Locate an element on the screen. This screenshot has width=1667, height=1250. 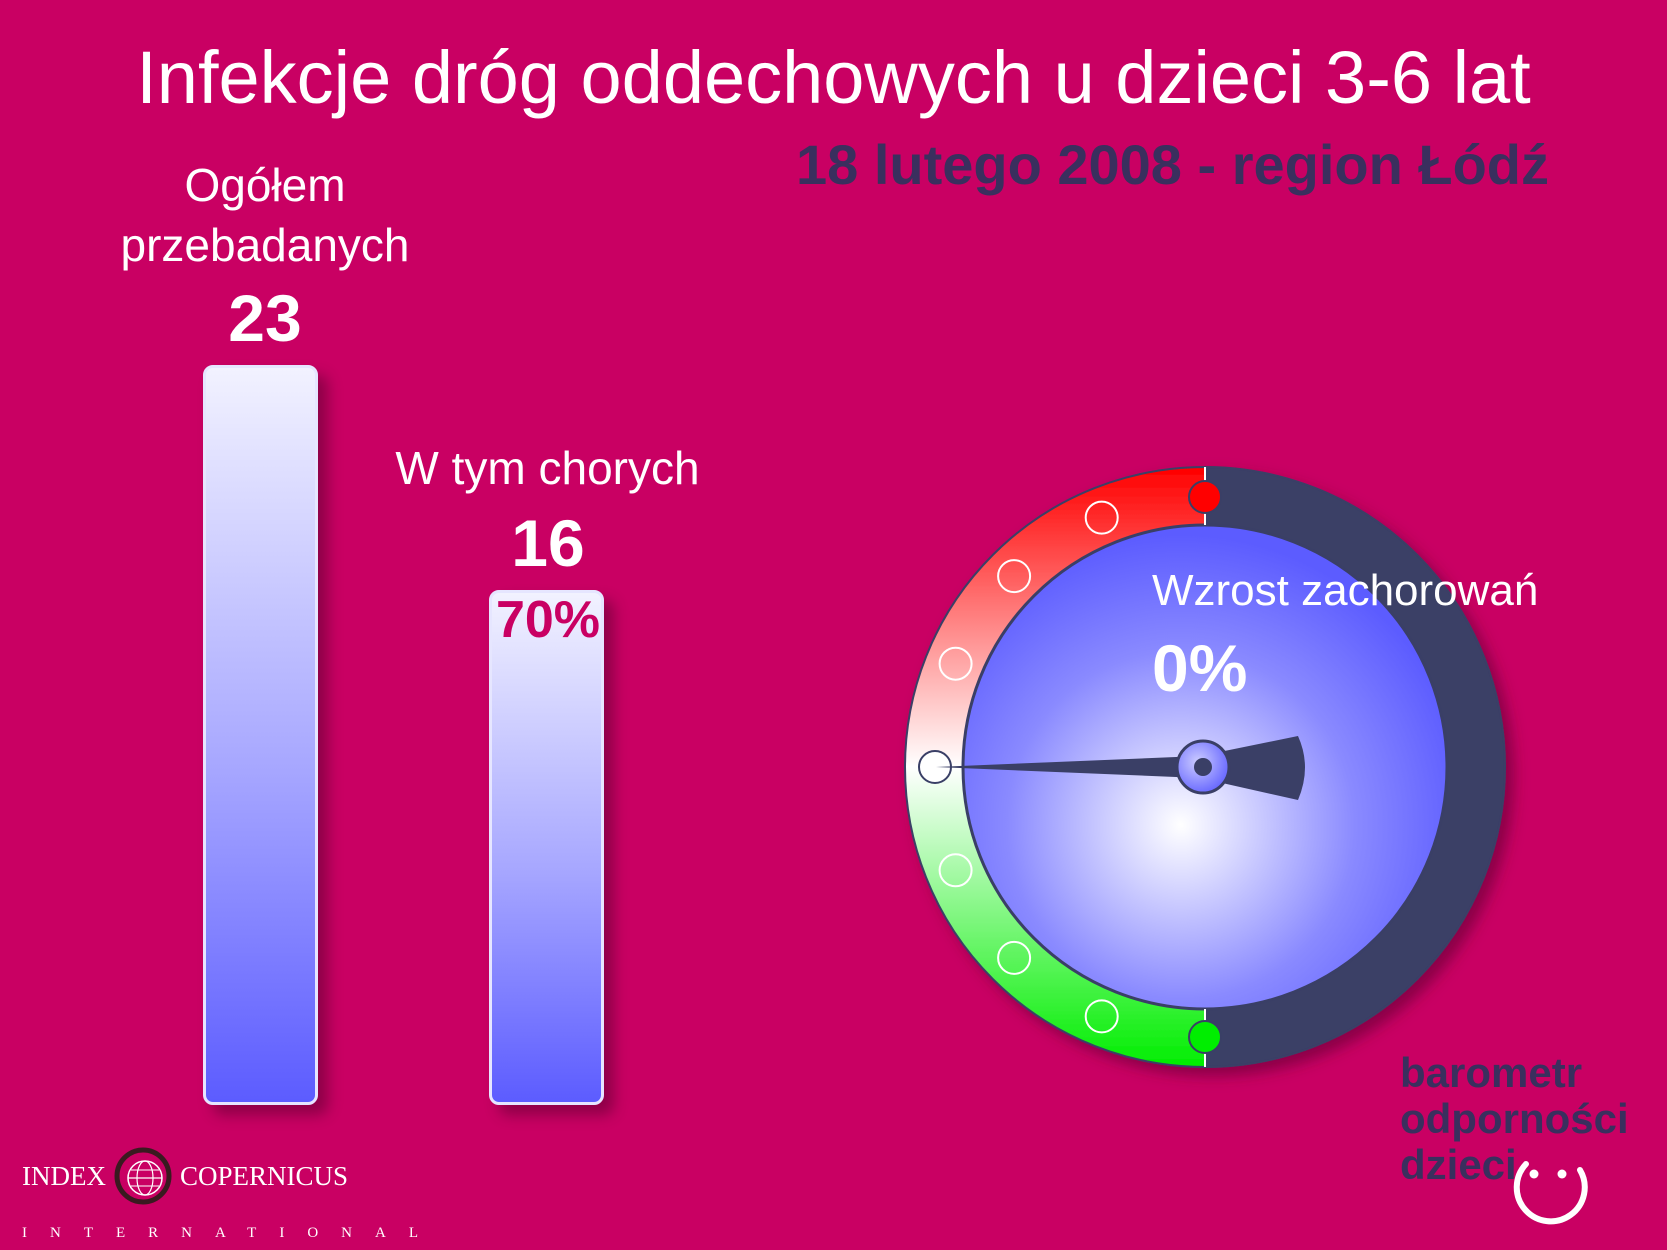
label-sick: W tym chorych is located at coordinates (547, 468).